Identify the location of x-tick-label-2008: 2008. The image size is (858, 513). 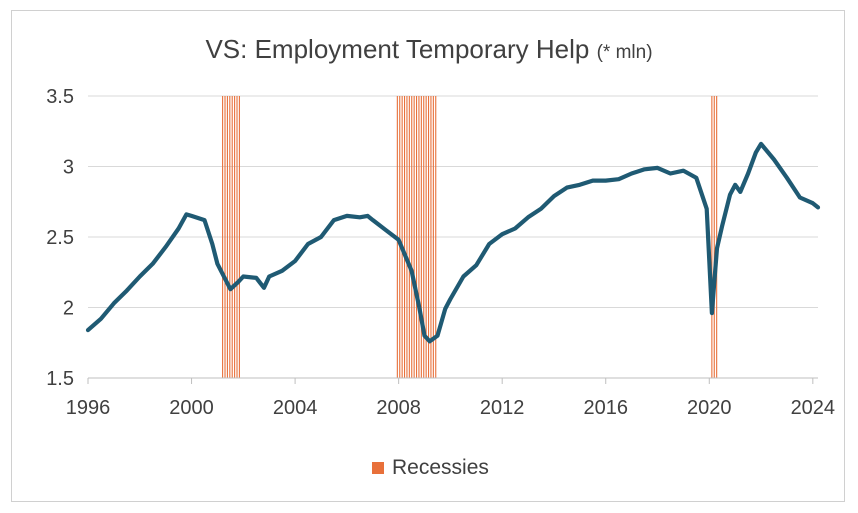
(398, 408).